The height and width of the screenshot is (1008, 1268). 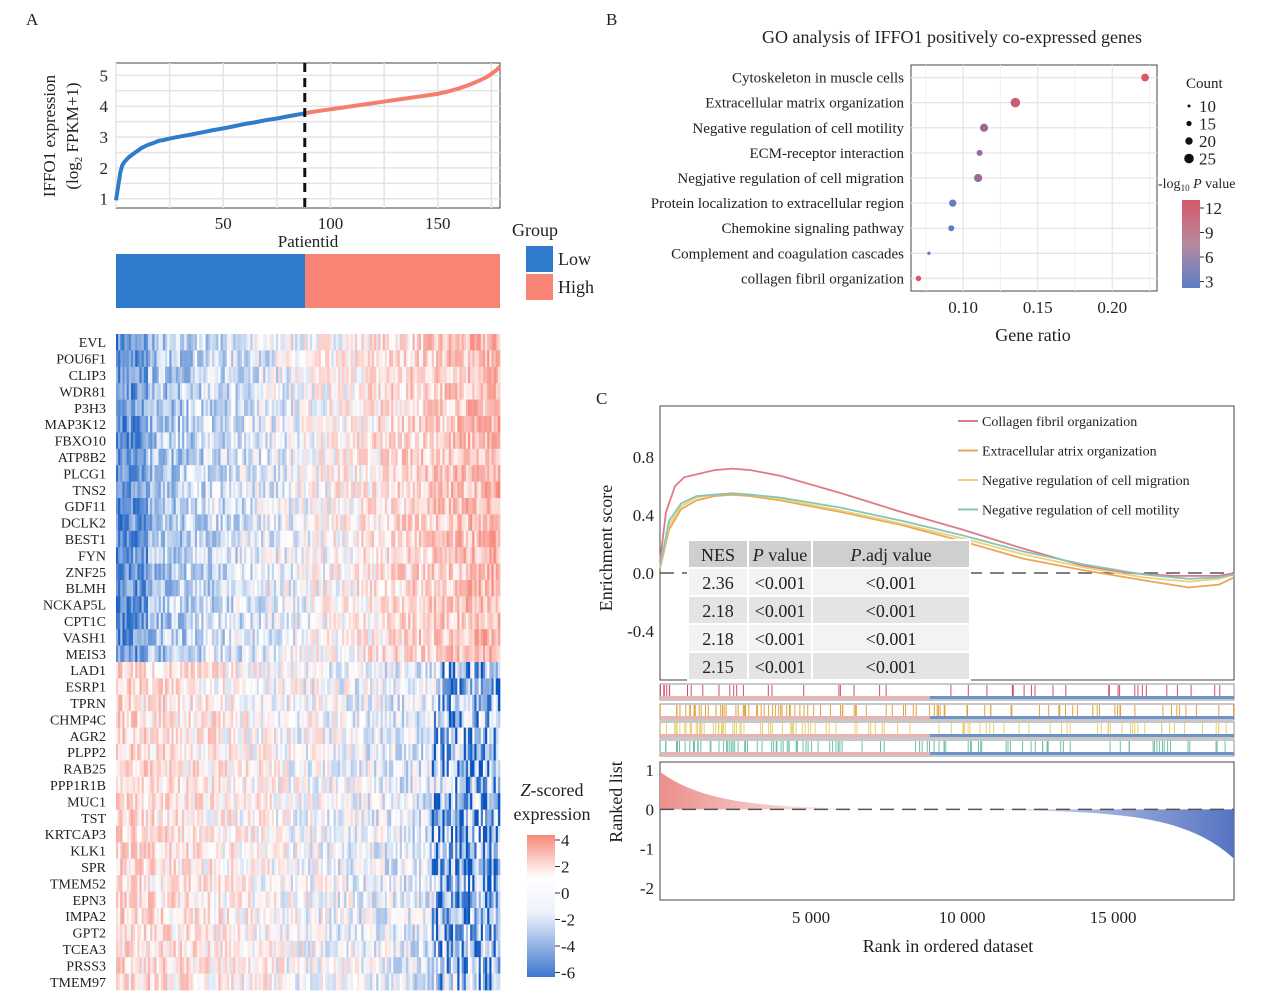 I want to click on group-legend-low-label: Low, so click(x=574, y=259).